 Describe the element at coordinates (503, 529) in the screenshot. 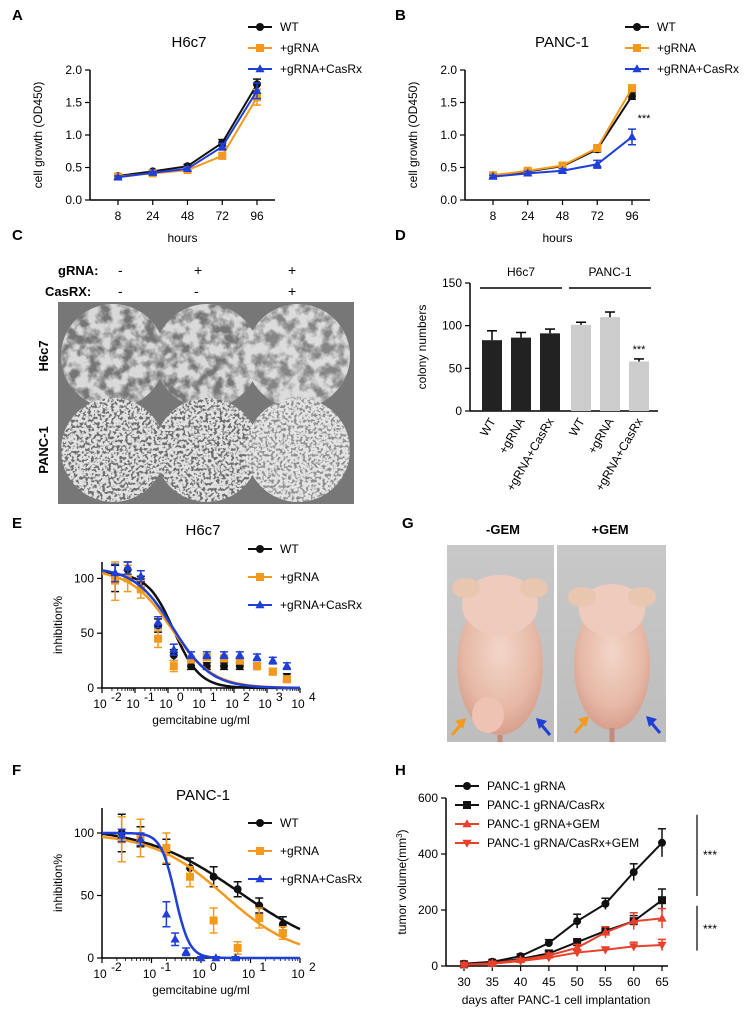

I see `group-label-minus-gem: -GEM` at that location.